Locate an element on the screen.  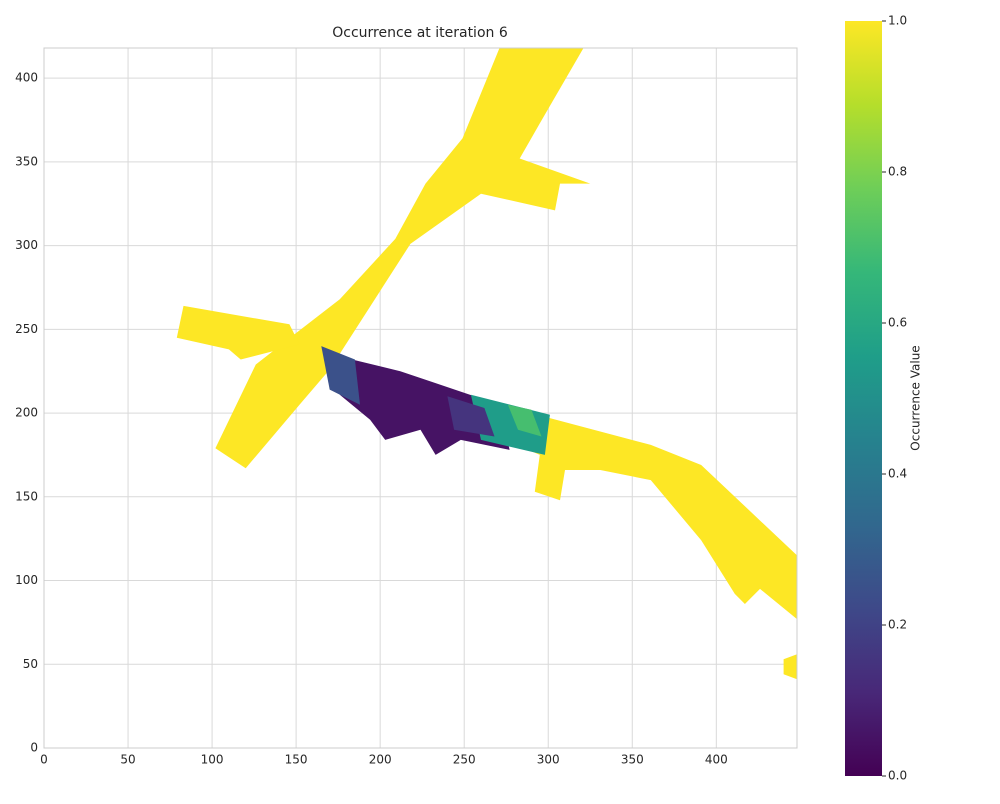
x-tick-label: 50 is located at coordinates (127, 760).